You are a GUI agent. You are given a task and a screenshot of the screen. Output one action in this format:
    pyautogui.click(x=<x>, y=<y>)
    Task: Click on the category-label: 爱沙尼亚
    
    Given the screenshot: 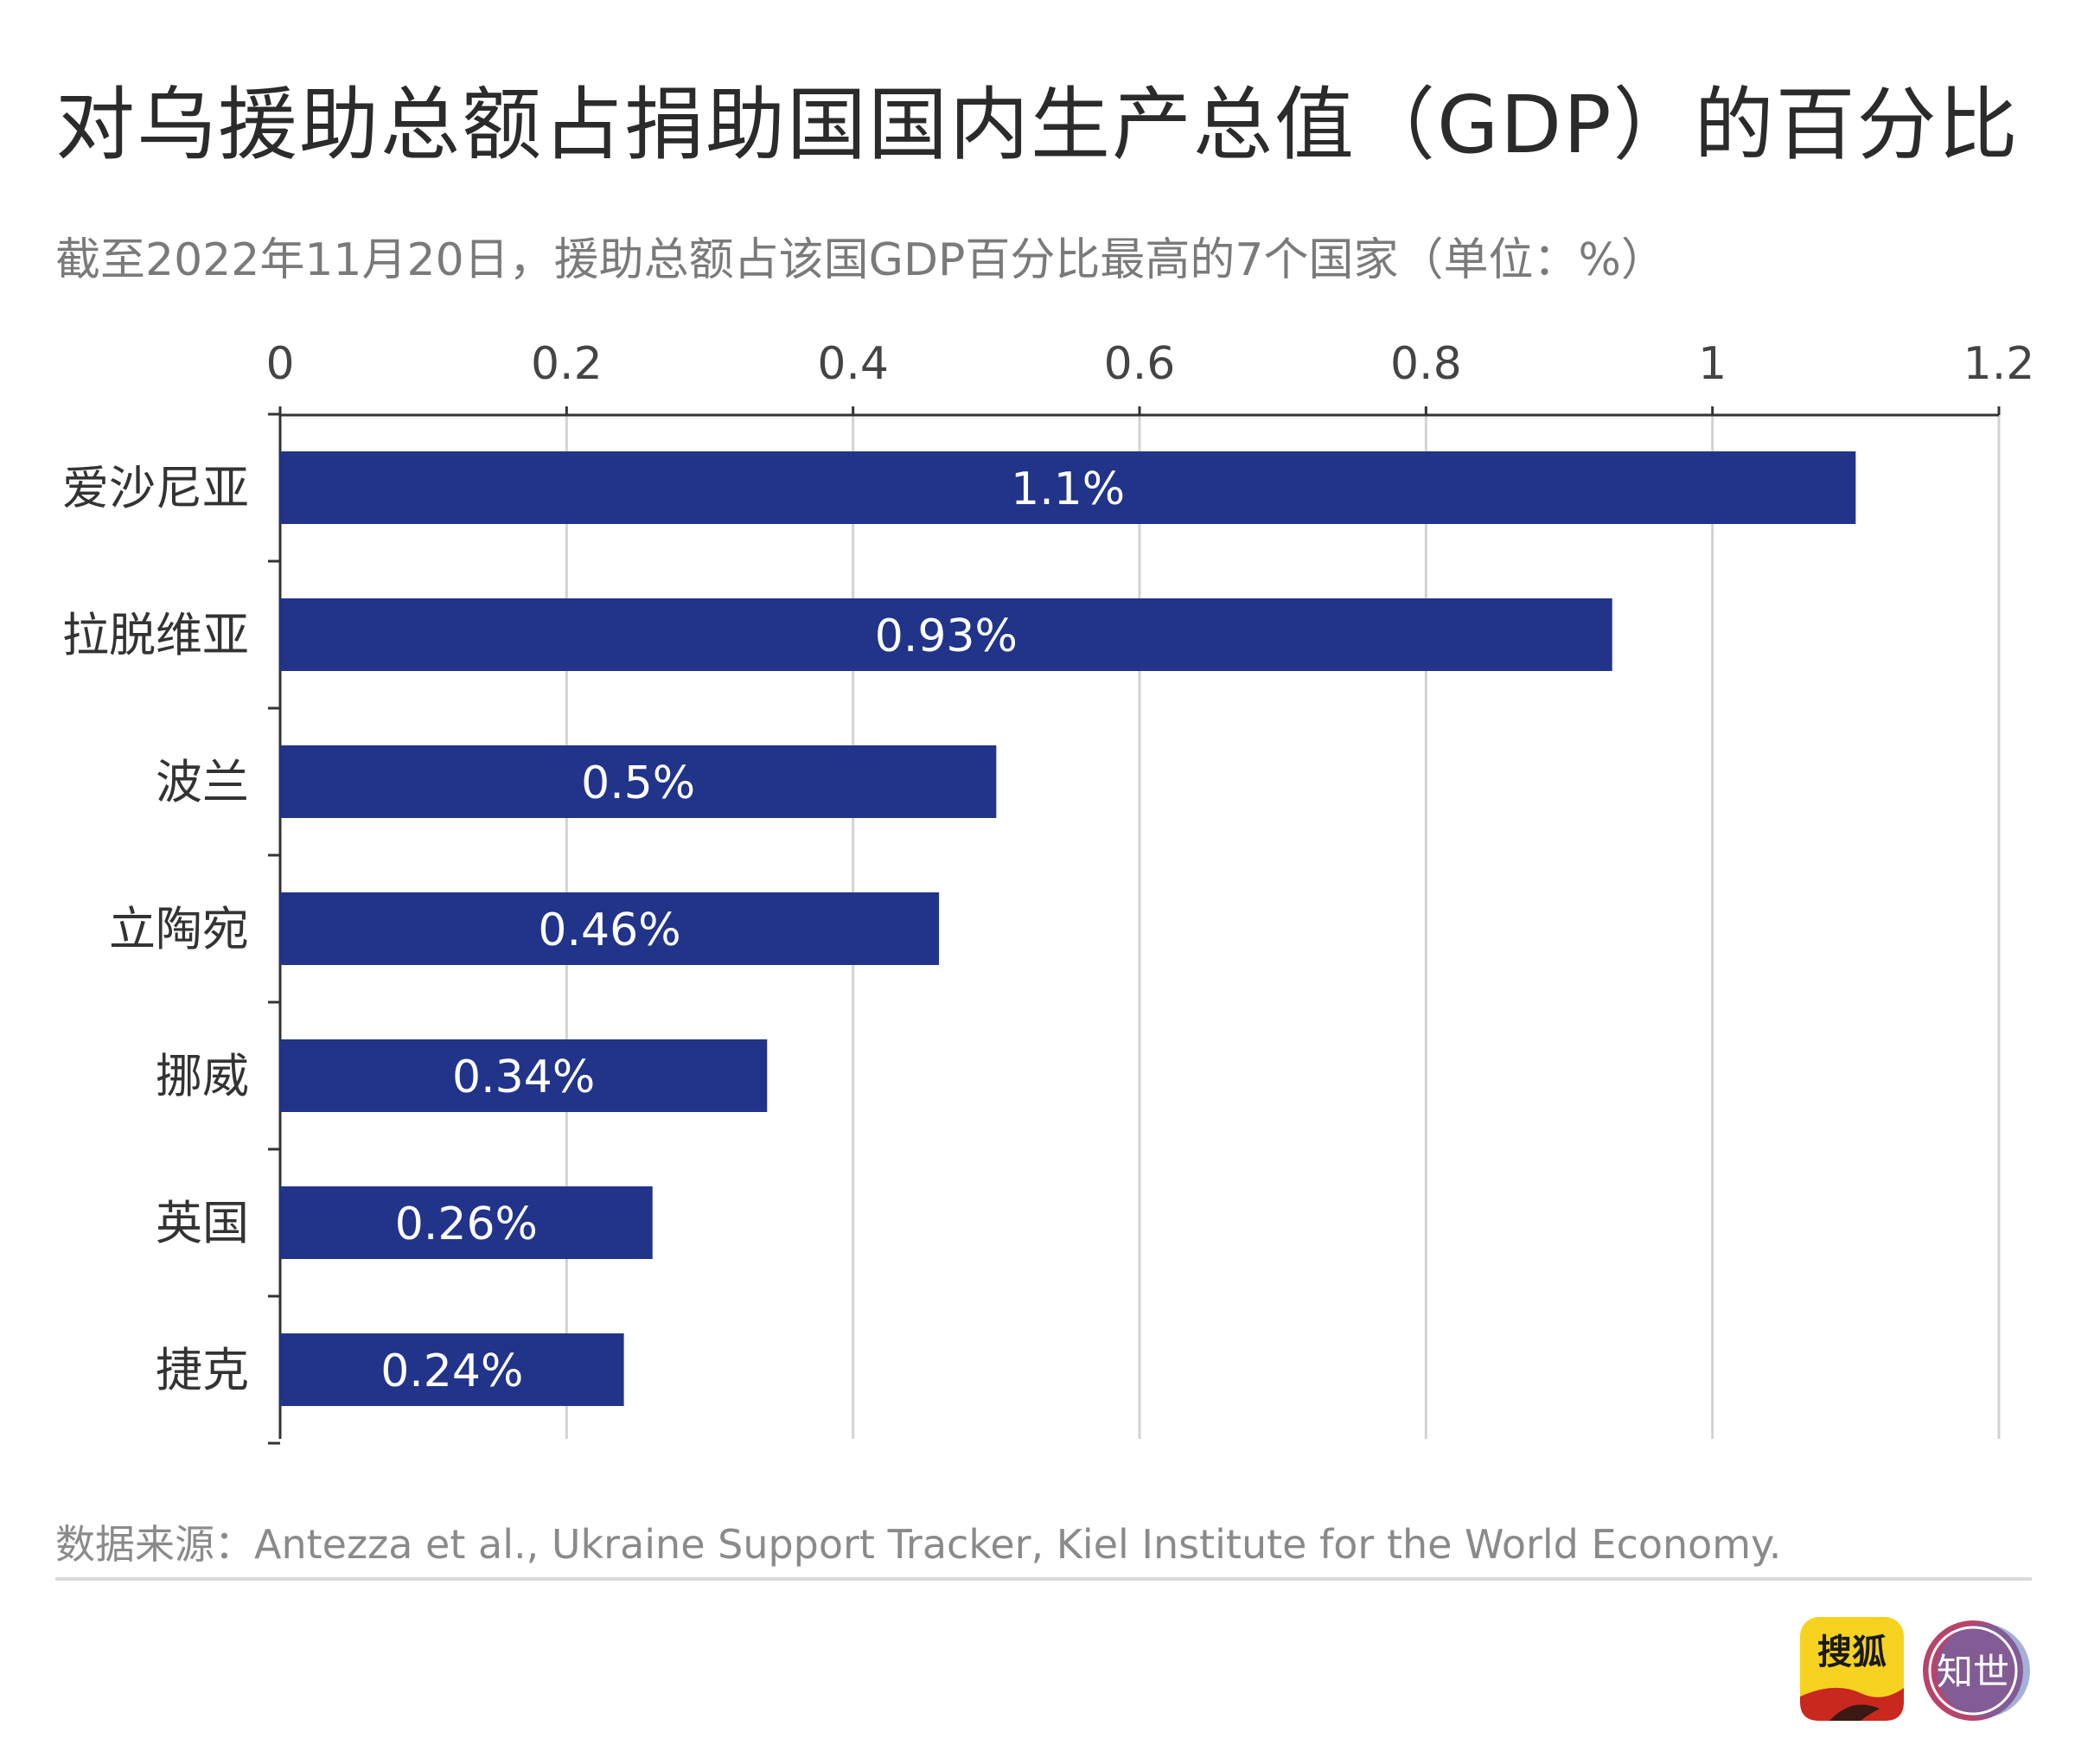 What is the action you would take?
    pyautogui.click(x=155, y=488)
    